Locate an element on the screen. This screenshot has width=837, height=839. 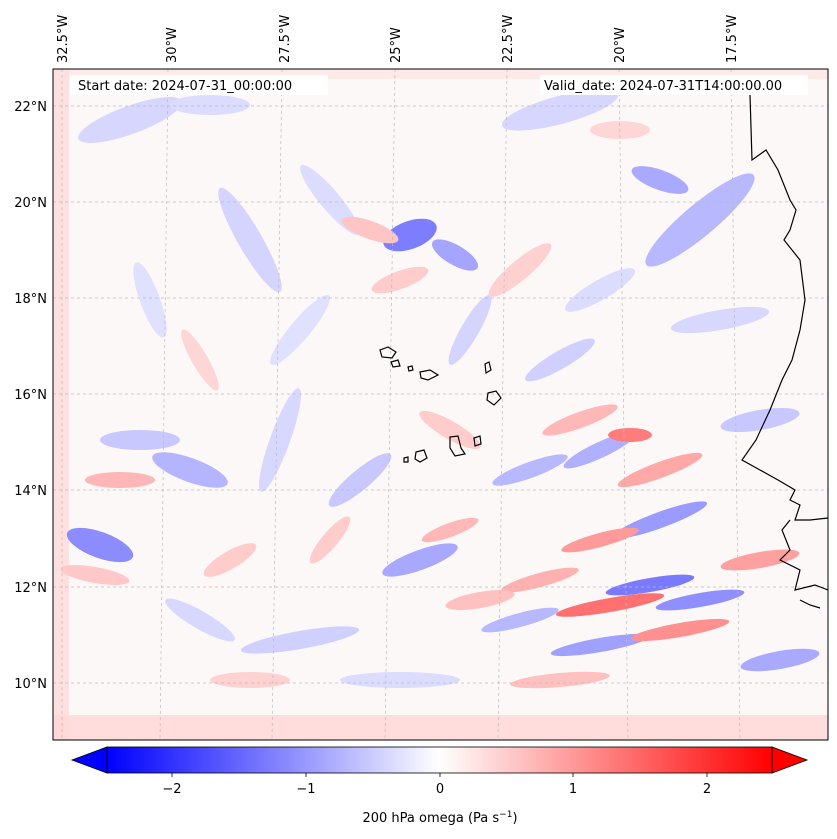
lon-label: 17.5°W is located at coordinates (732, 39).